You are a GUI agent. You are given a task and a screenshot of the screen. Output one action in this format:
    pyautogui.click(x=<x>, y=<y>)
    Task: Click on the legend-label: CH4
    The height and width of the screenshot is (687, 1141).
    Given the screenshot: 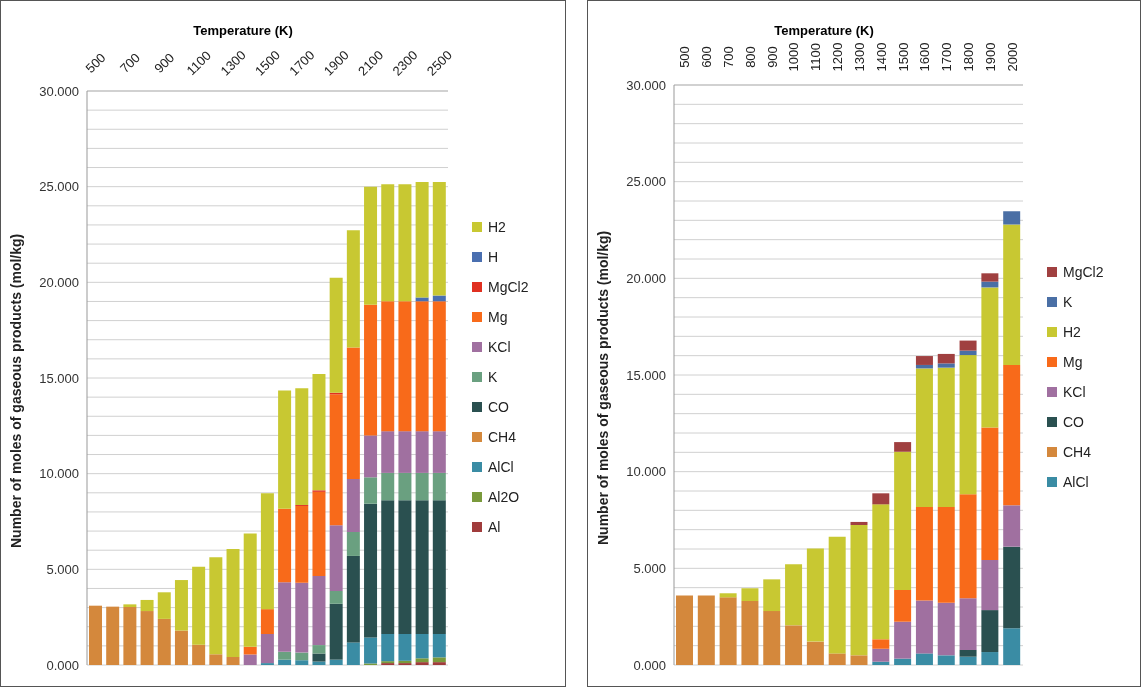 What is the action you would take?
    pyautogui.click(x=502, y=437)
    